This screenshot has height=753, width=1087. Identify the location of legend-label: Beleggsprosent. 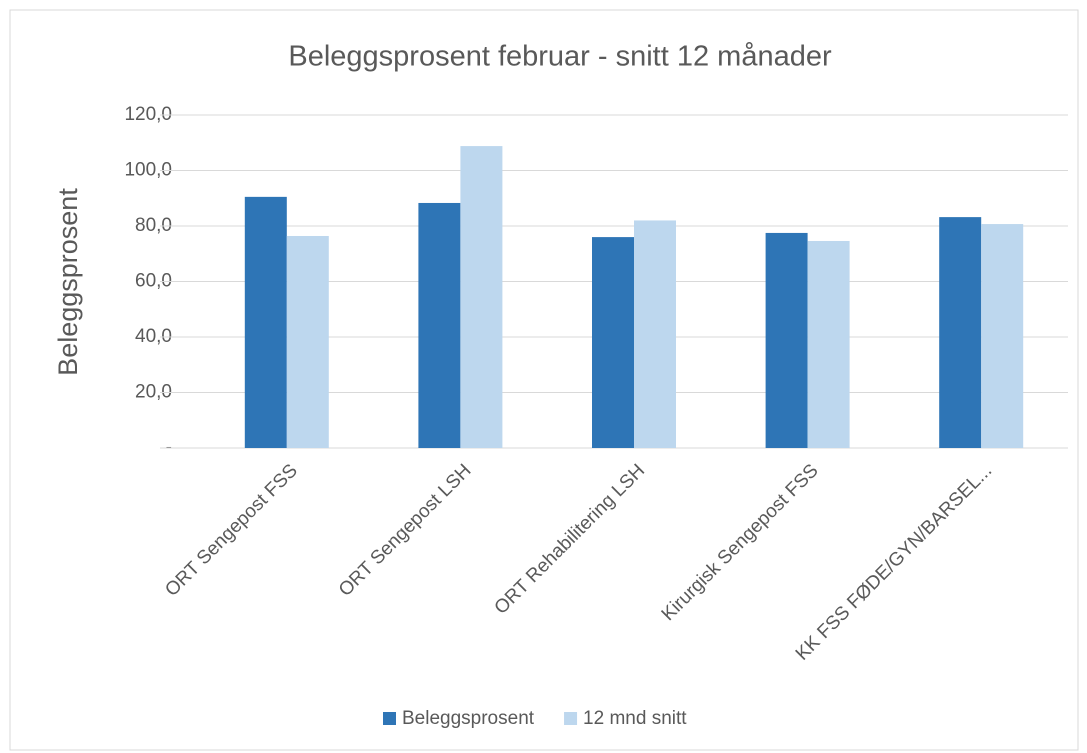
(468, 718).